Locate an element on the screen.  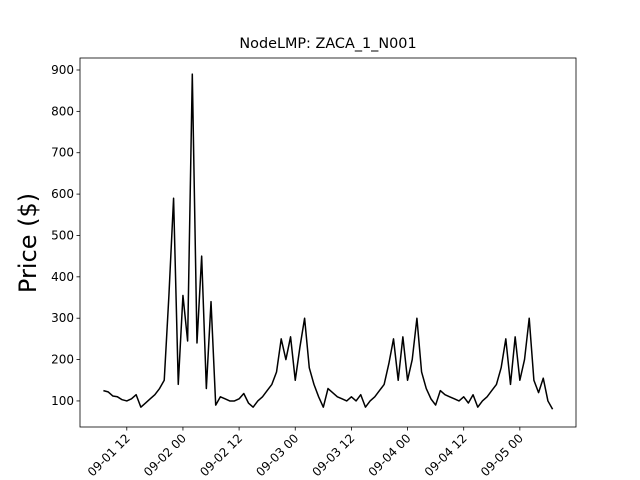
y-tick-label: 600 is located at coordinates (62, 194).